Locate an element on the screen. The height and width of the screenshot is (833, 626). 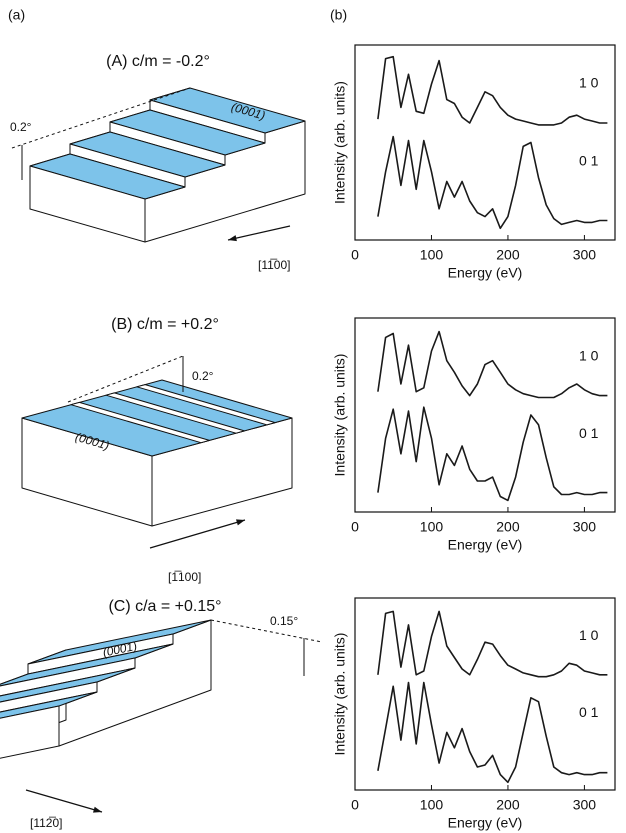
diagram-title: (B) c/m = +0.2° is located at coordinates (165, 324).